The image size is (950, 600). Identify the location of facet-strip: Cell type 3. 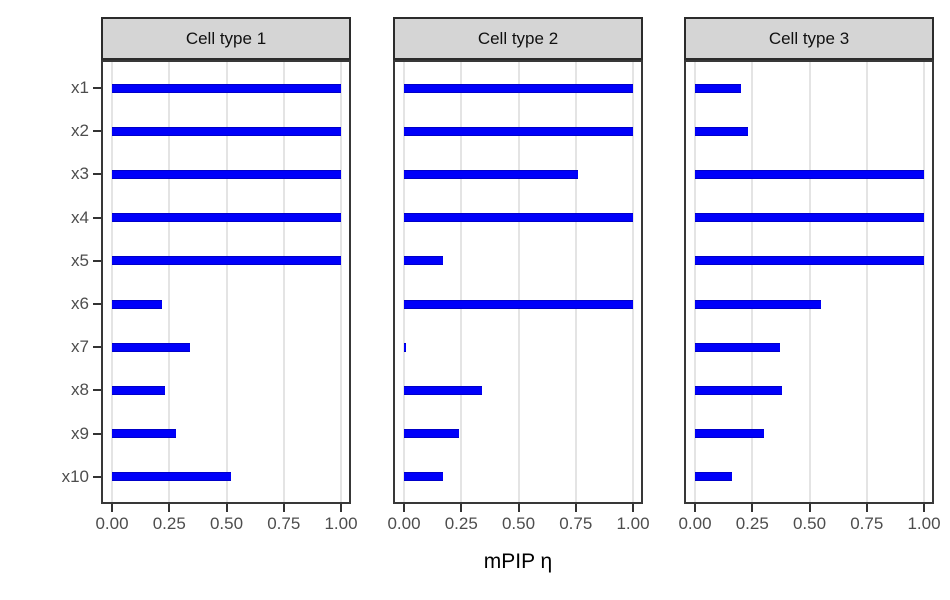
(809, 38).